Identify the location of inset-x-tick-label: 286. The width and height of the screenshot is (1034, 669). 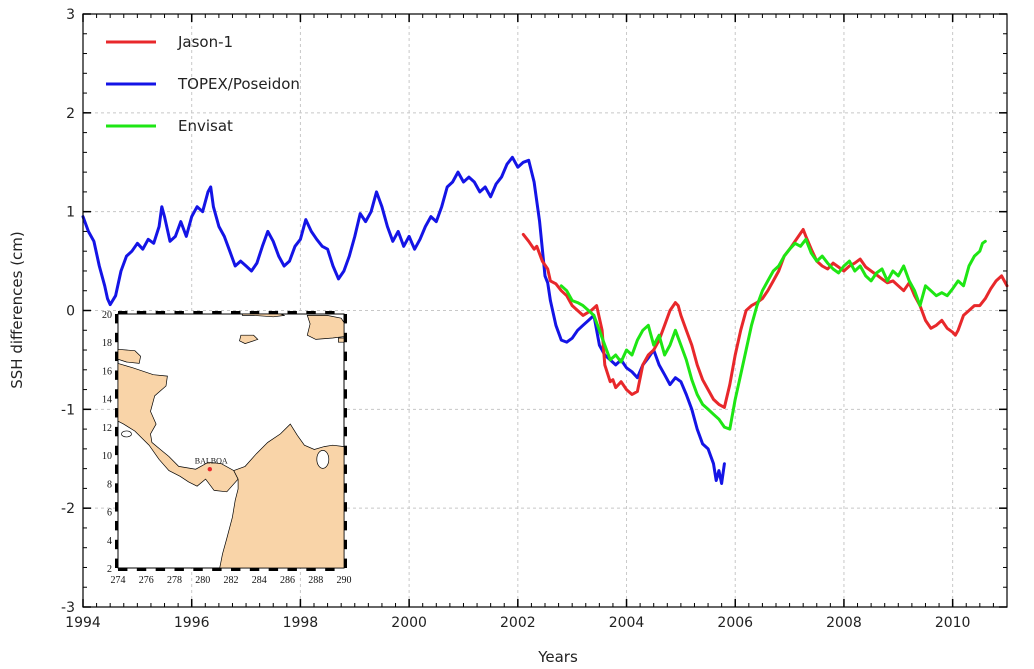
(287, 580).